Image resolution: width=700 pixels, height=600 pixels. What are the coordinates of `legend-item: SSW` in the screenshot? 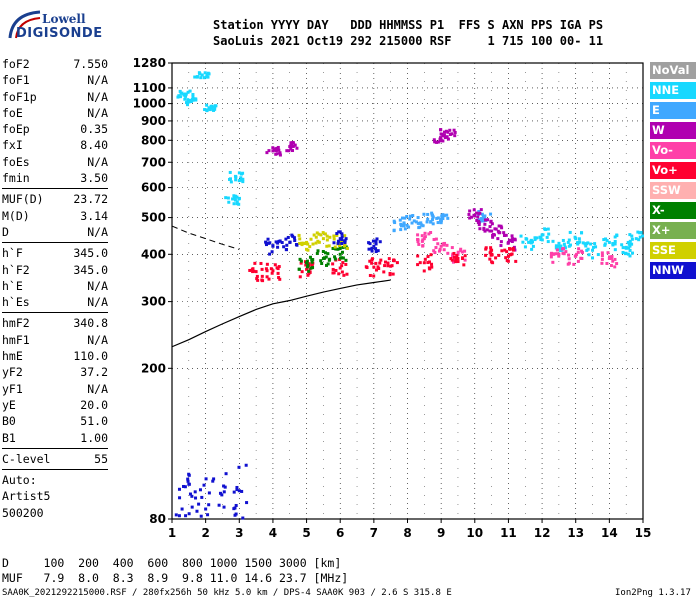 It's located at (673, 190).